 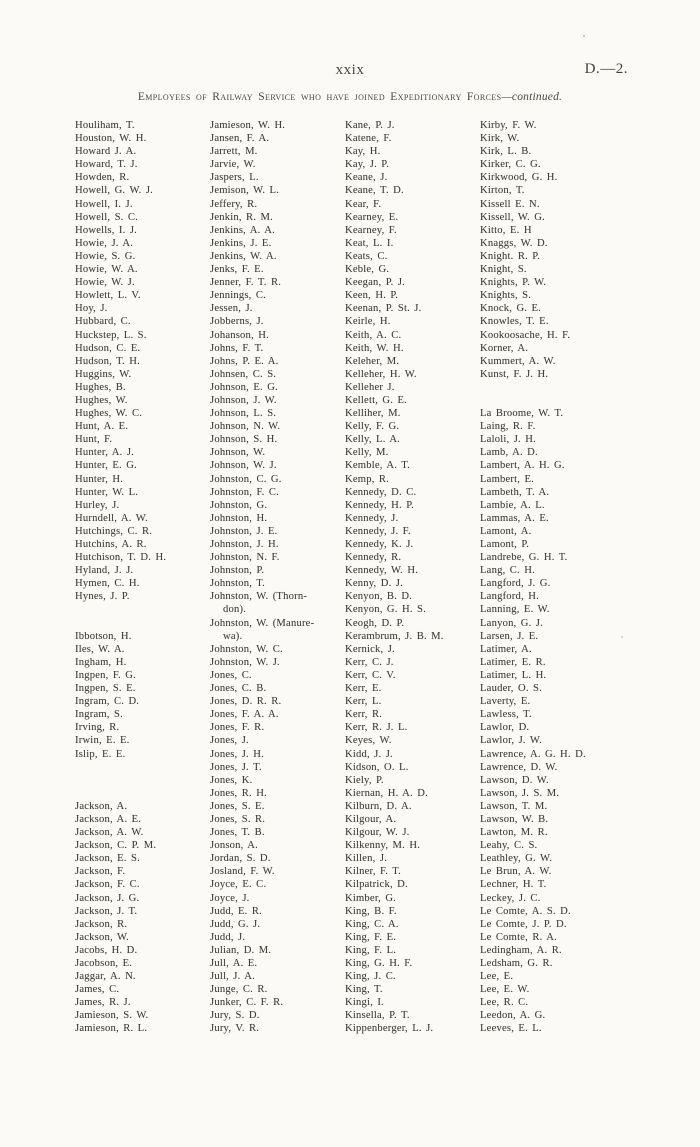 What do you see at coordinates (106, 270) in the screenshot?
I see `list-item: Howie, W. A.` at bounding box center [106, 270].